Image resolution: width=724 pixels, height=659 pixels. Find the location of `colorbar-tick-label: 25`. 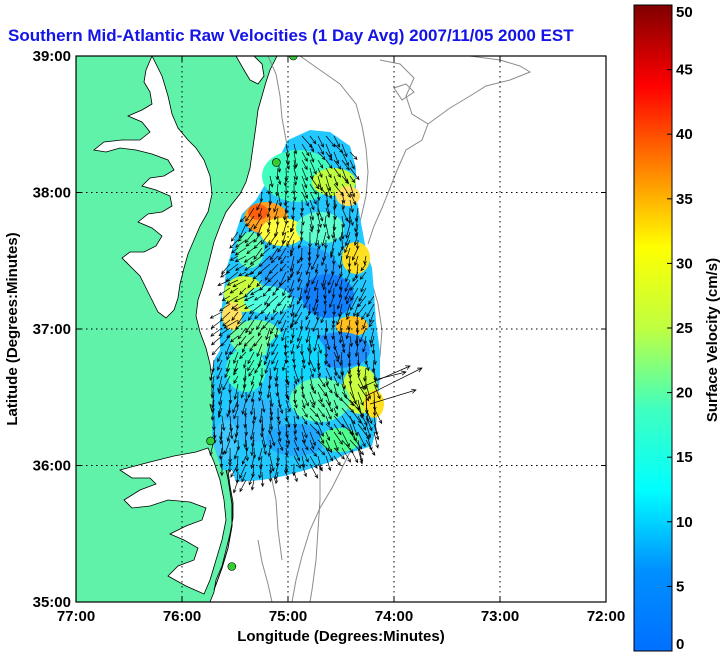

colorbar-tick-label: 25 is located at coordinates (684, 328).